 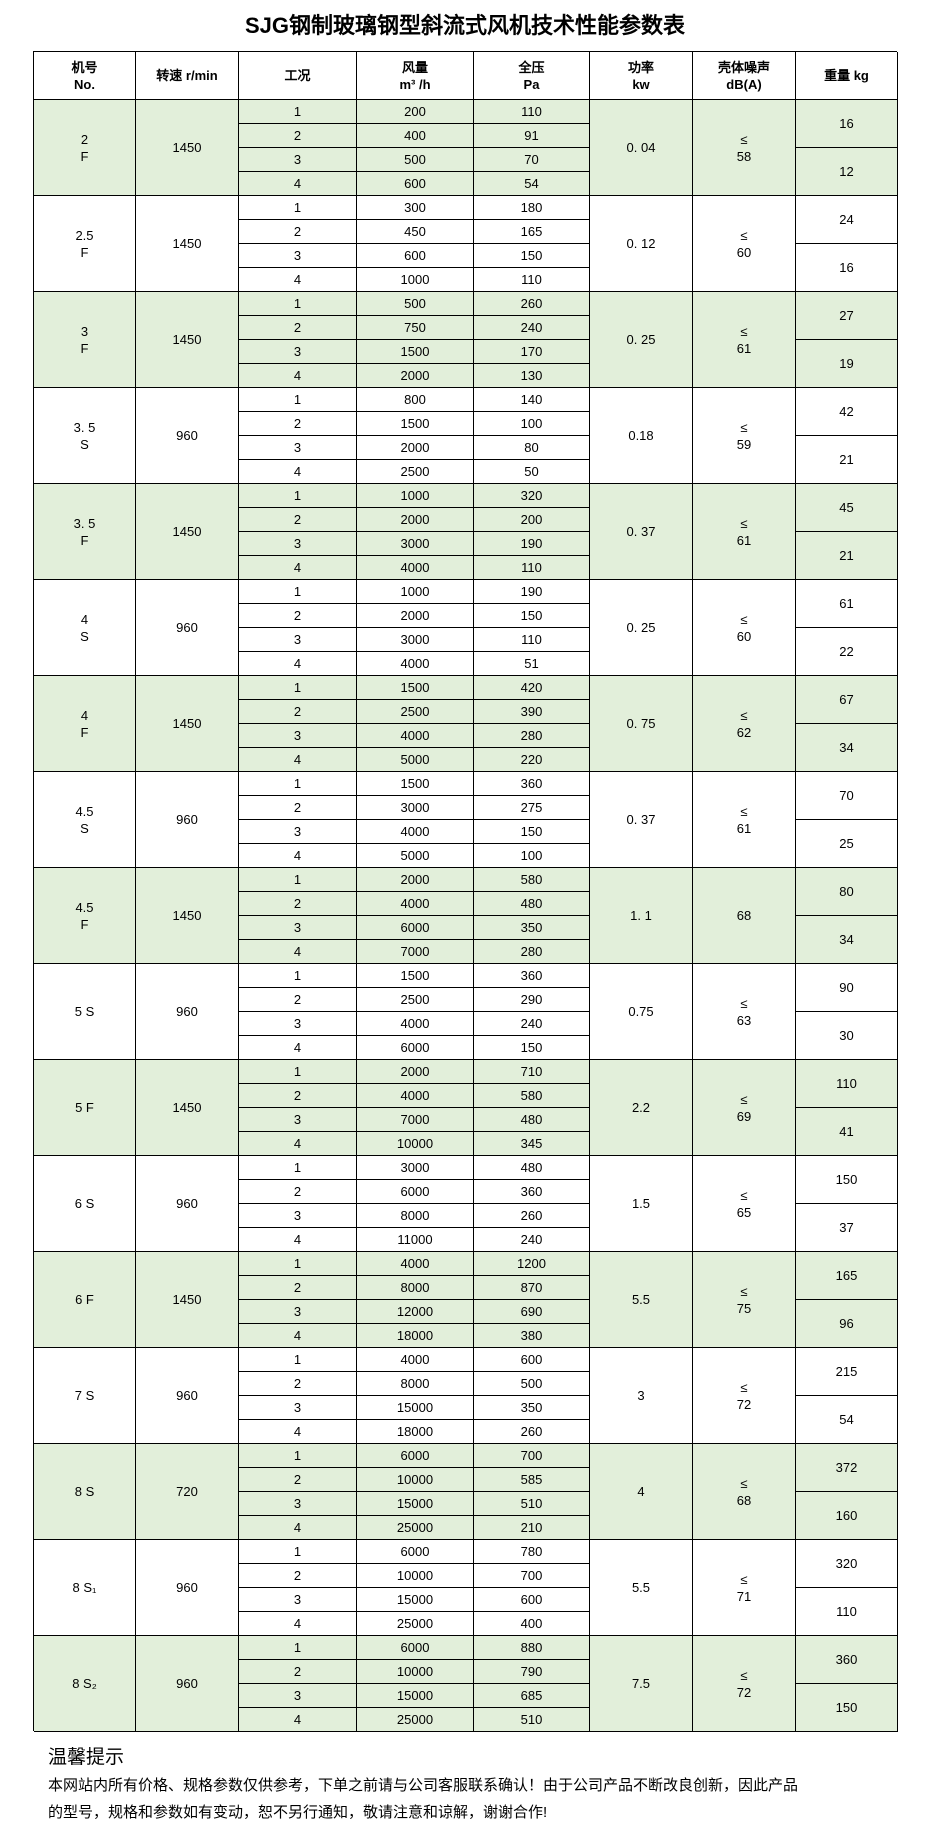 I want to click on data-cell: 480, so click(x=532, y=1120).